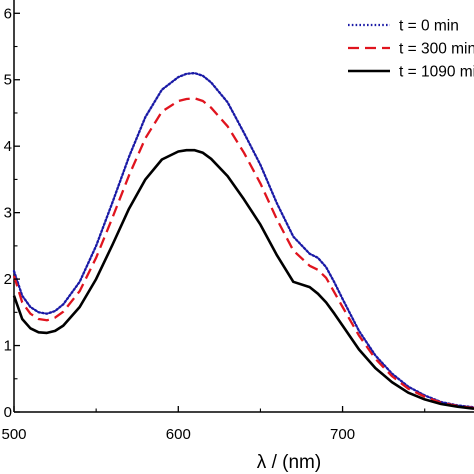 This screenshot has width=474, height=474. I want to click on x-axis-label: λ / (nm), so click(289, 462).